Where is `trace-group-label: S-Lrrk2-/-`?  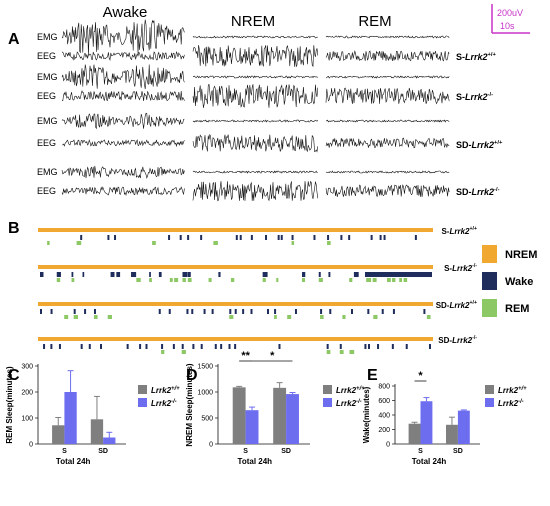 trace-group-label: S-Lrrk2-/- is located at coordinates (474, 97).